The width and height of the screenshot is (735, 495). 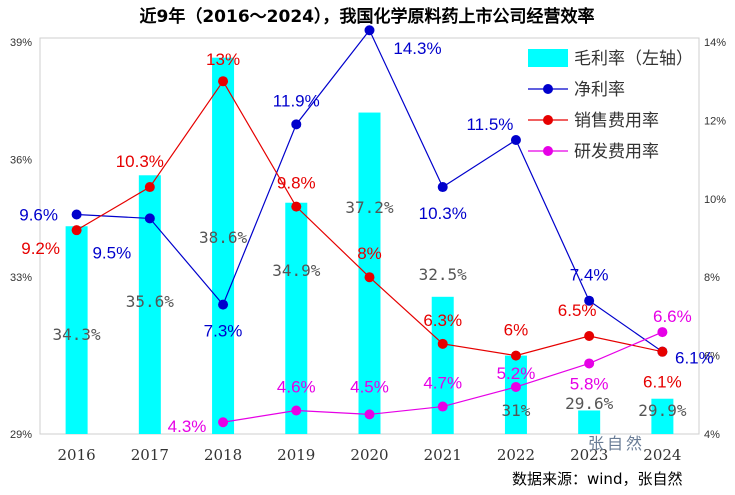 I want to click on x-tick-label: 2023, so click(x=589, y=455).